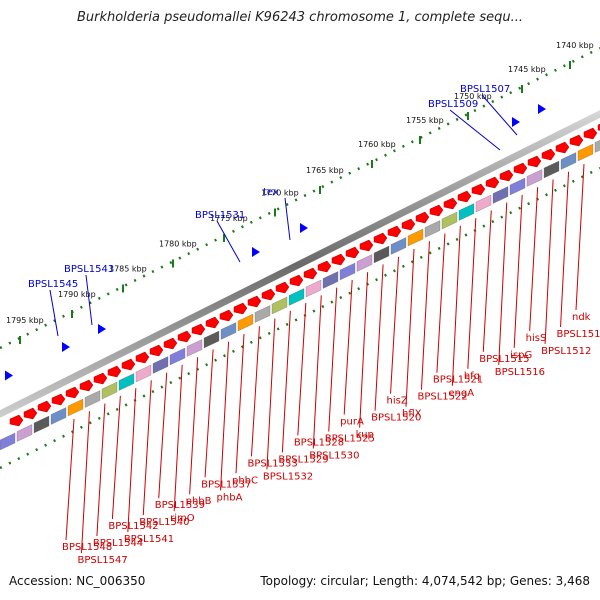 Image resolution: width=600 pixels, height=600 pixels. I want to click on bottom-gene-label: BPSL1530, so click(334, 455).